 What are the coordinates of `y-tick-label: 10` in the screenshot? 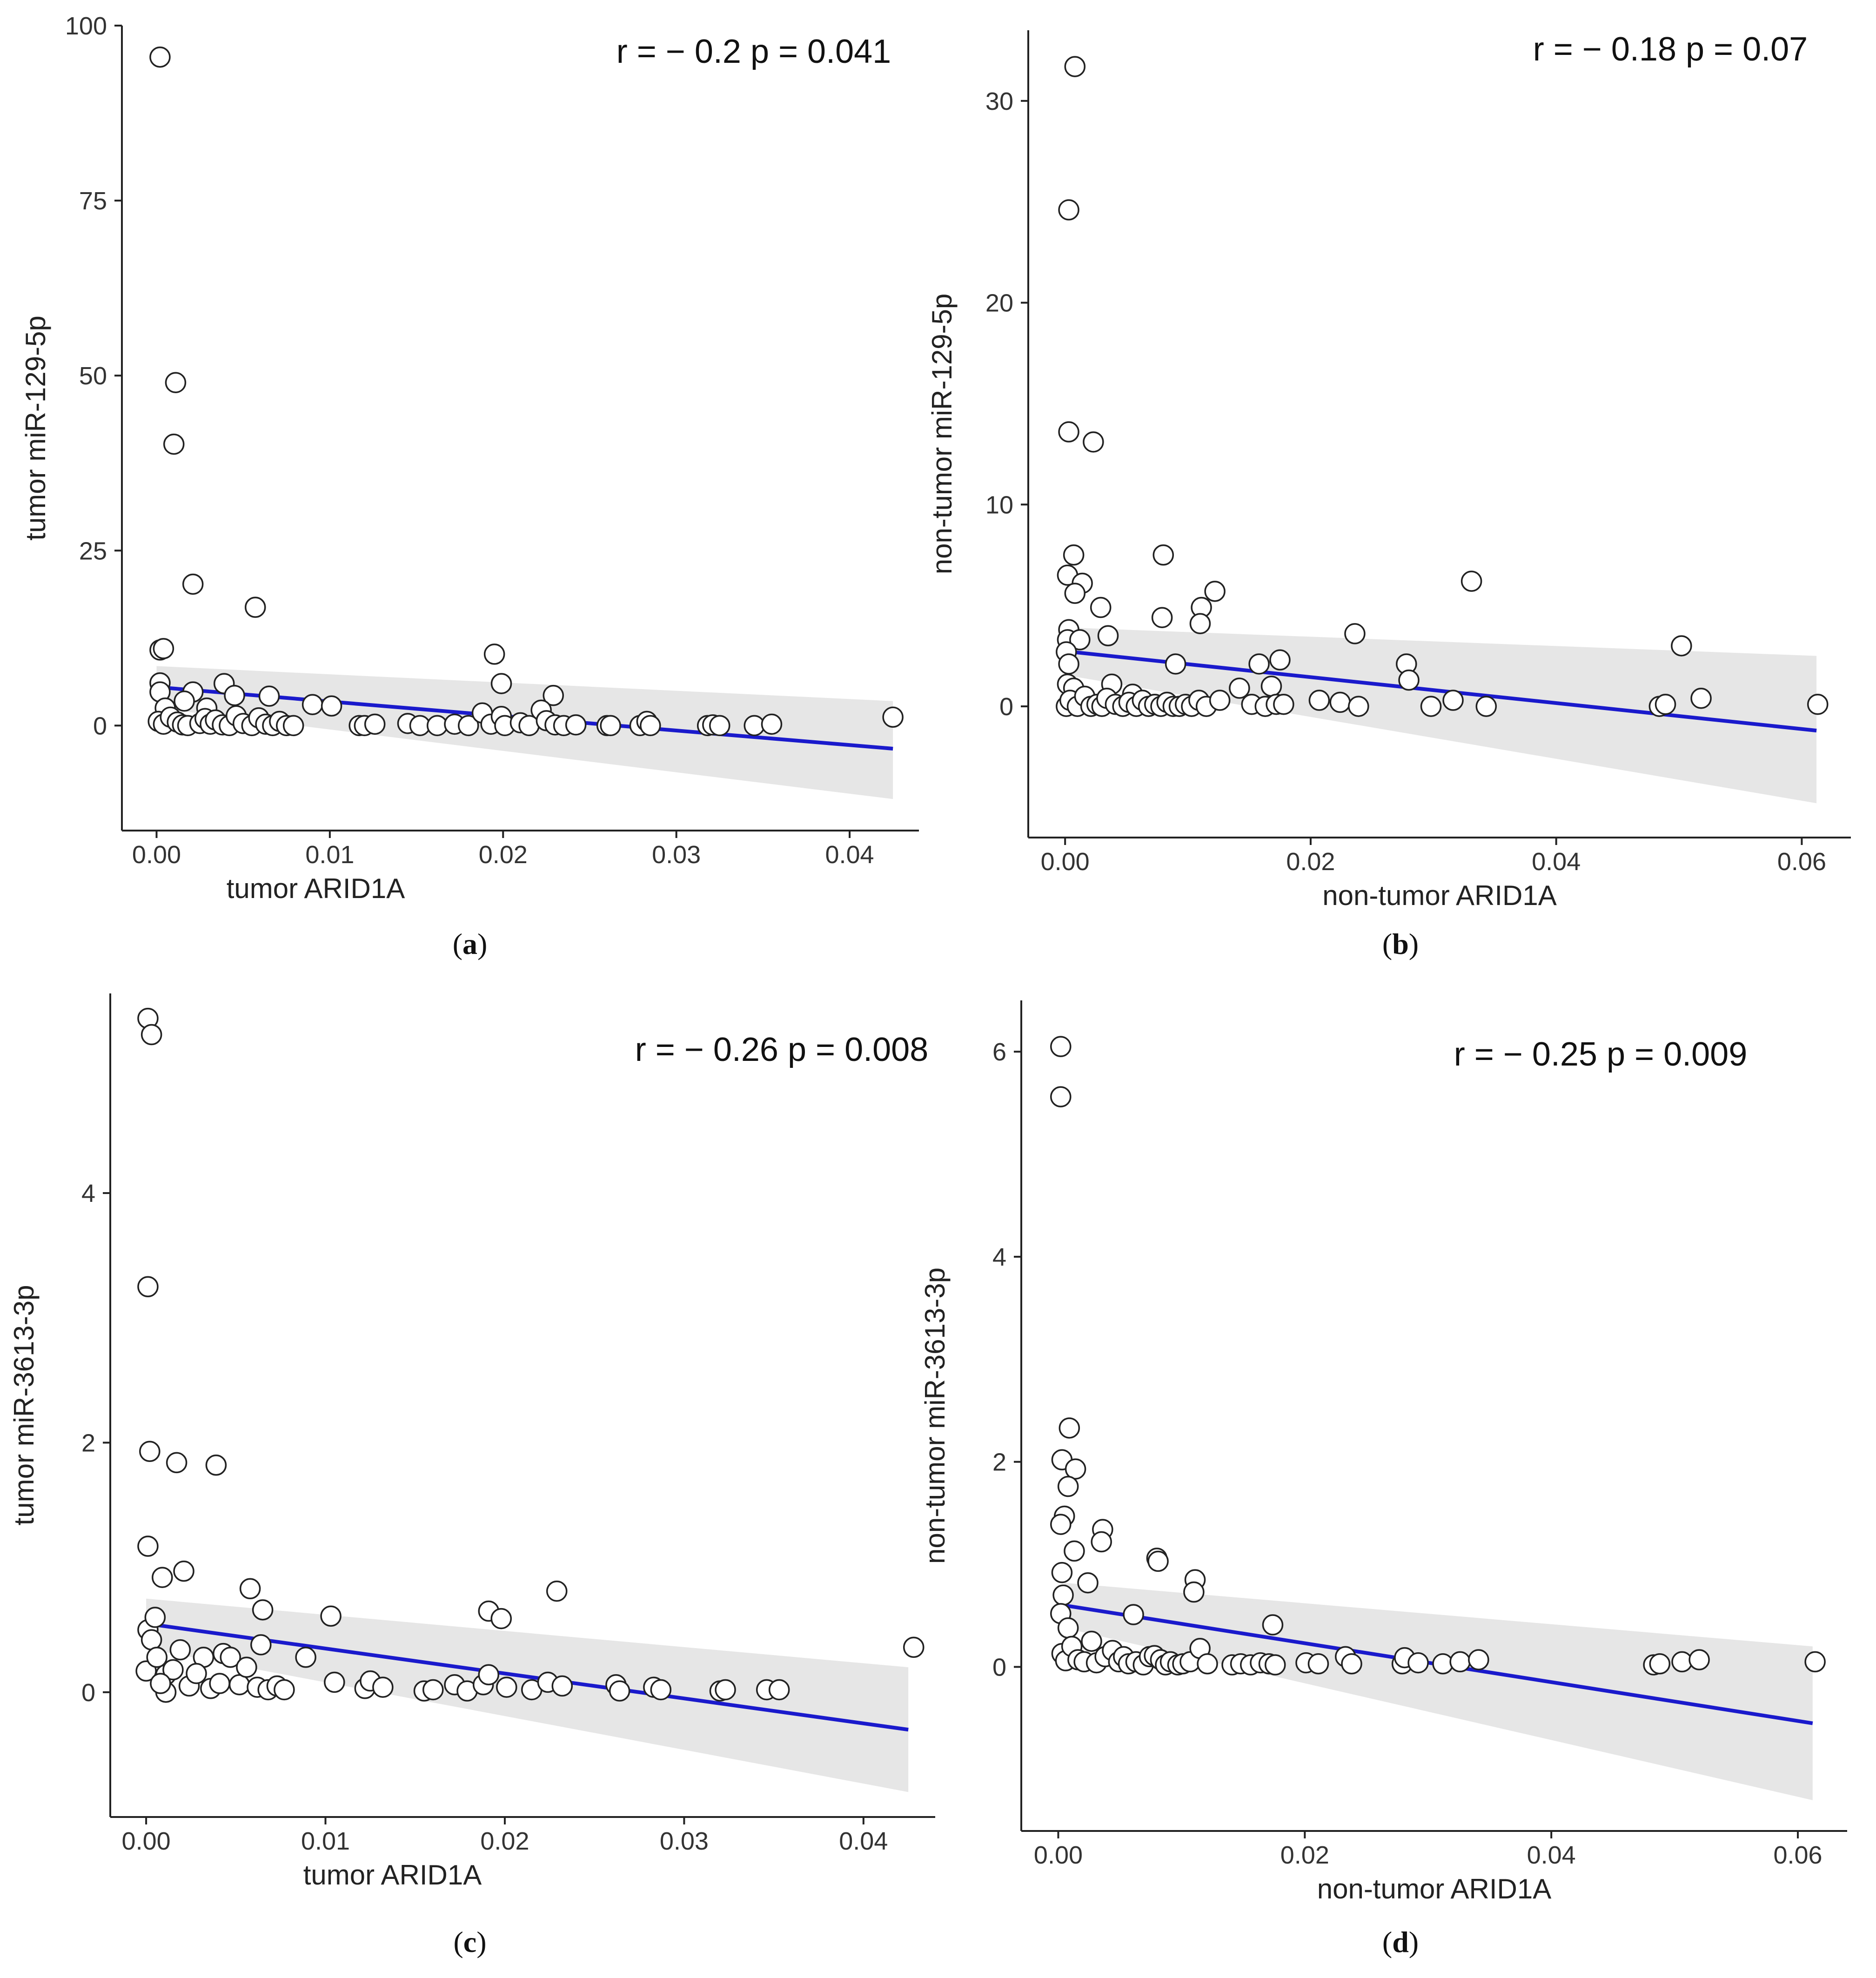 It's located at (999, 505).